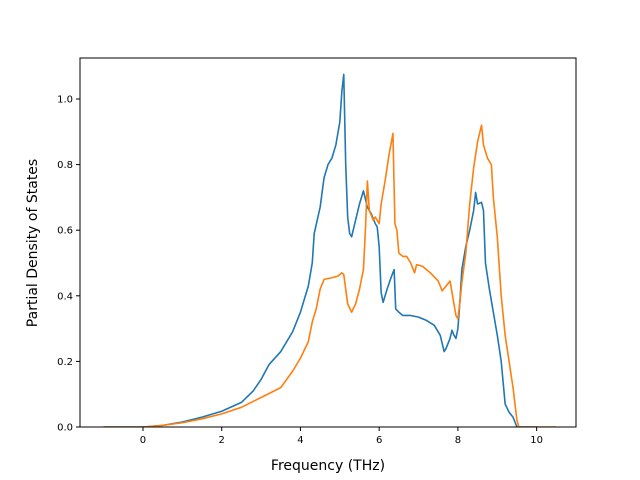 Image resolution: width=640 pixels, height=480 pixels. Describe the element at coordinates (65, 296) in the screenshot. I see `y-tick-label: 0.4` at that location.